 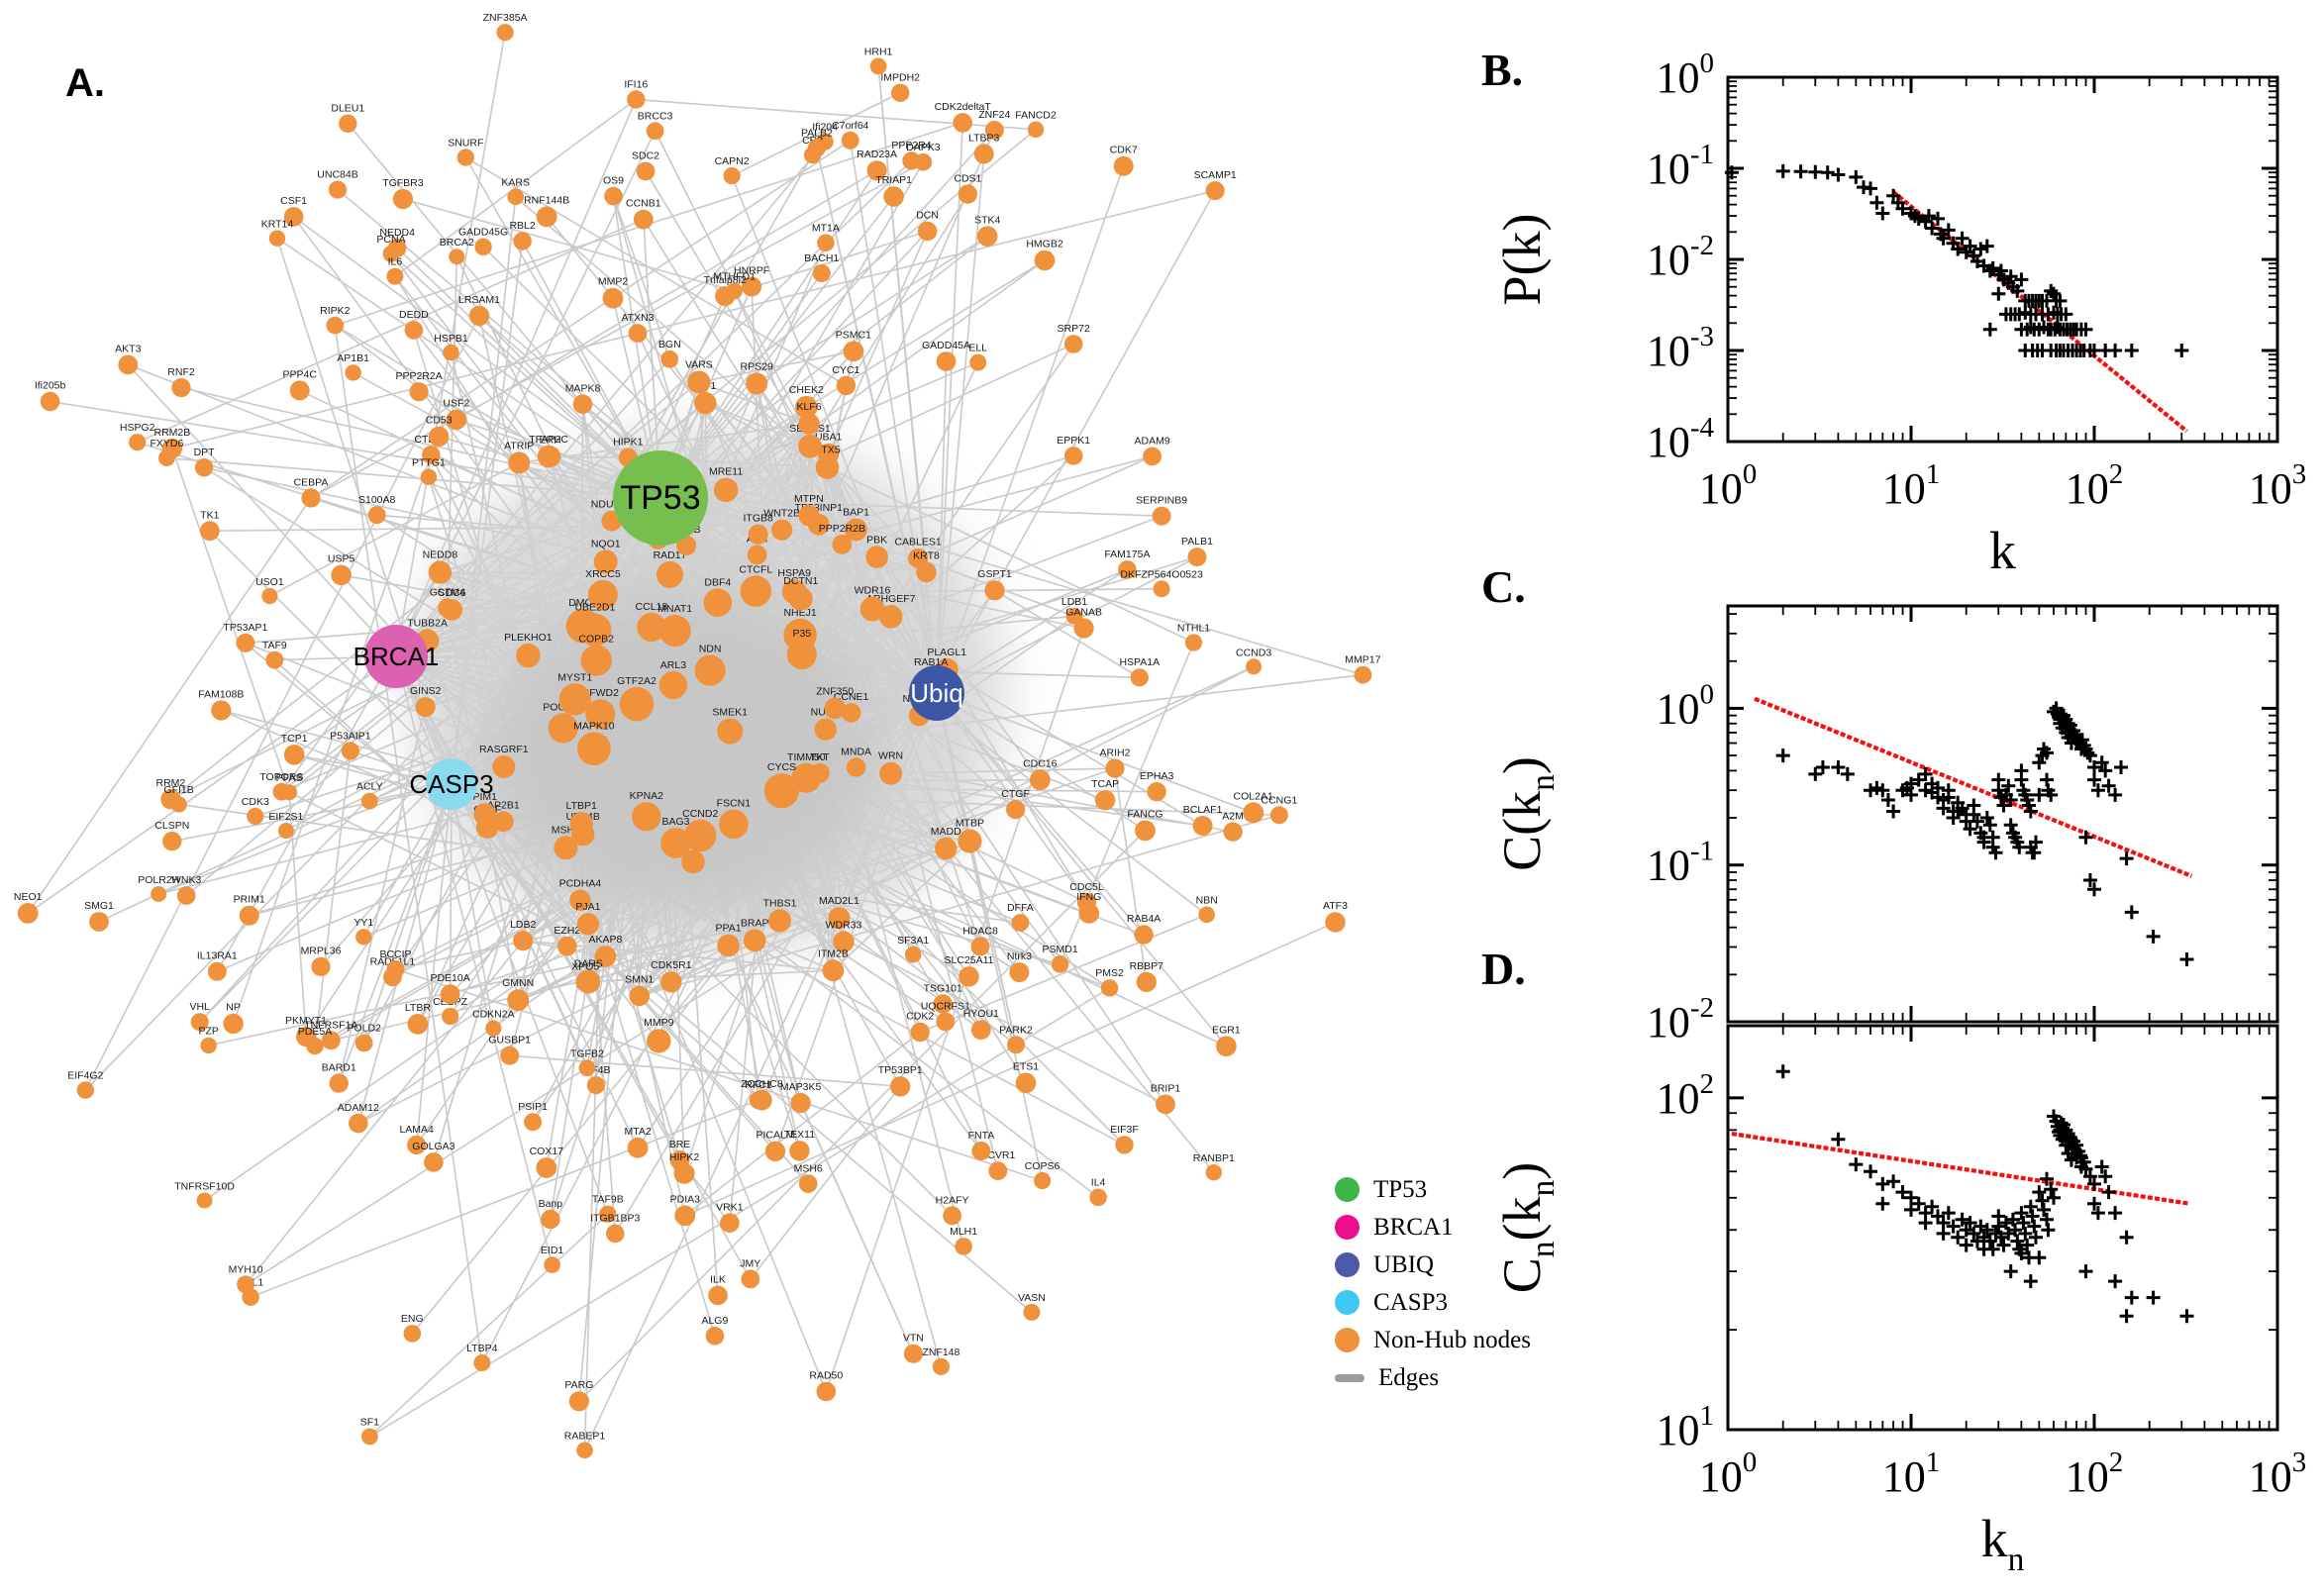 I want to click on hub-label-brca1: BRCA1, so click(x=397, y=656).